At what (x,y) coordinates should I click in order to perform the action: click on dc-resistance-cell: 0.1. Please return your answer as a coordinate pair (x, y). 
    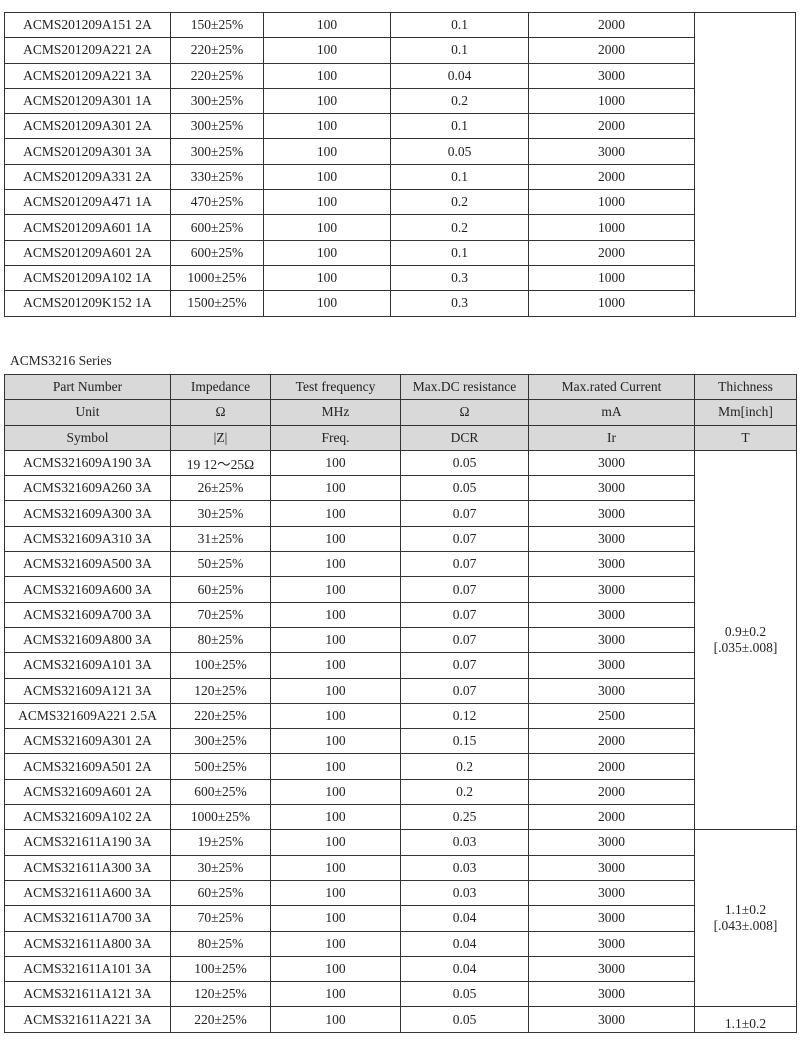
    Looking at the image, I should click on (459, 177).